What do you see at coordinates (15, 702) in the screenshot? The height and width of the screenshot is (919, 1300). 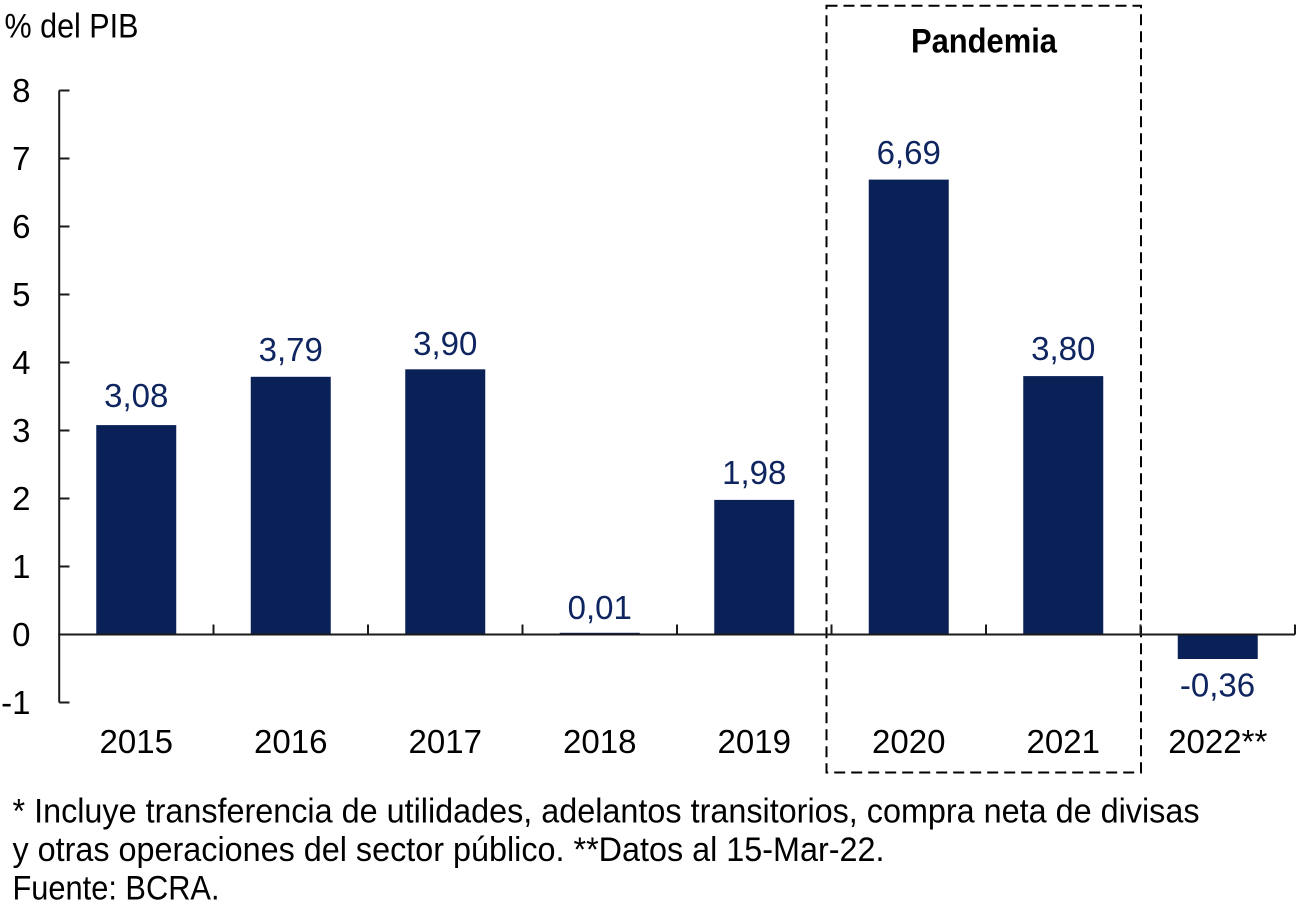 I see `svg-text: -1` at bounding box center [15, 702].